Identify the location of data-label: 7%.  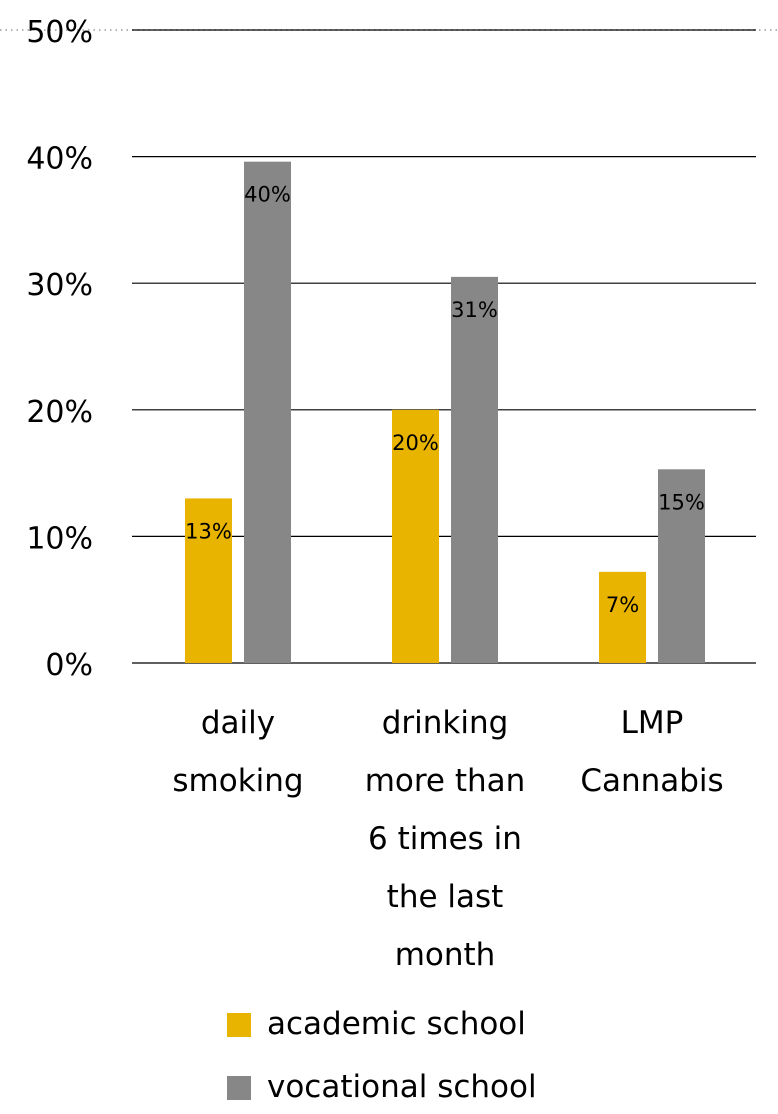
(622, 605).